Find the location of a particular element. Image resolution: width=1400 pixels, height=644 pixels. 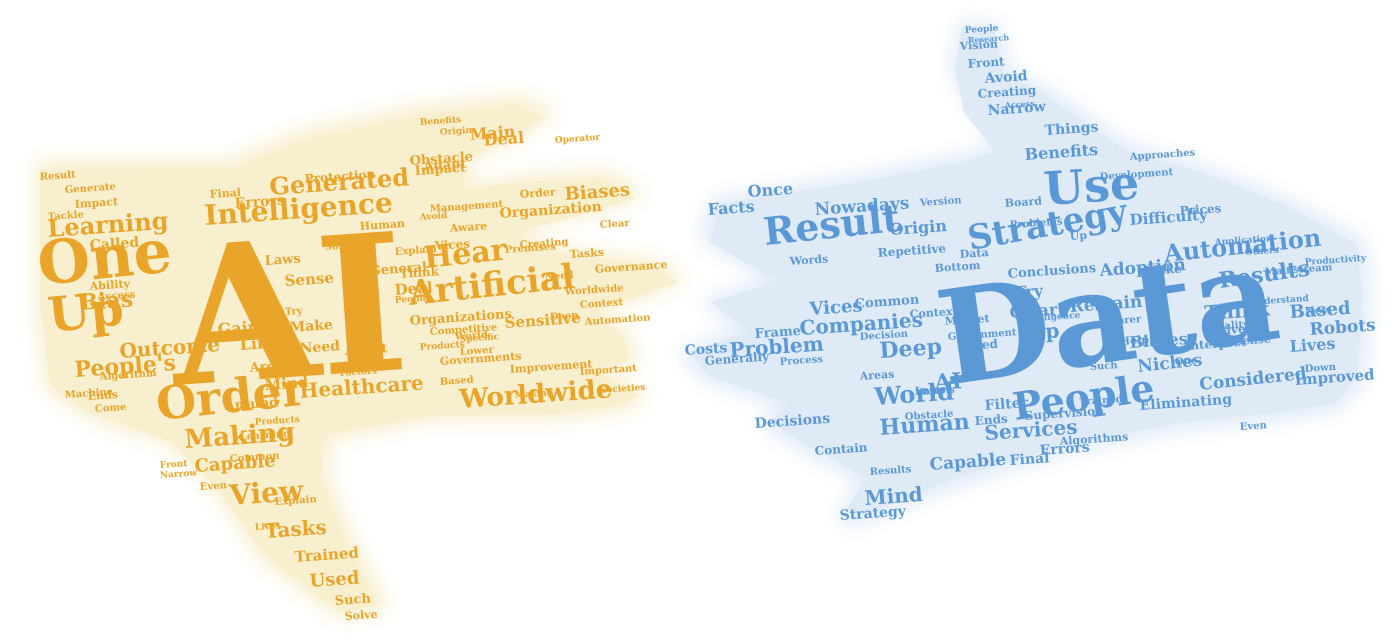

left-minor-word: Automation is located at coordinates (617, 320).